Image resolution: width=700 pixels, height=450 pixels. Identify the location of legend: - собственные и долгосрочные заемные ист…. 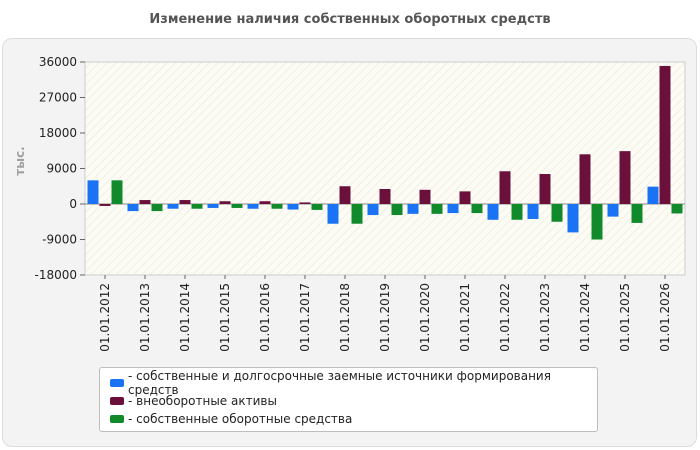
(348, 399).